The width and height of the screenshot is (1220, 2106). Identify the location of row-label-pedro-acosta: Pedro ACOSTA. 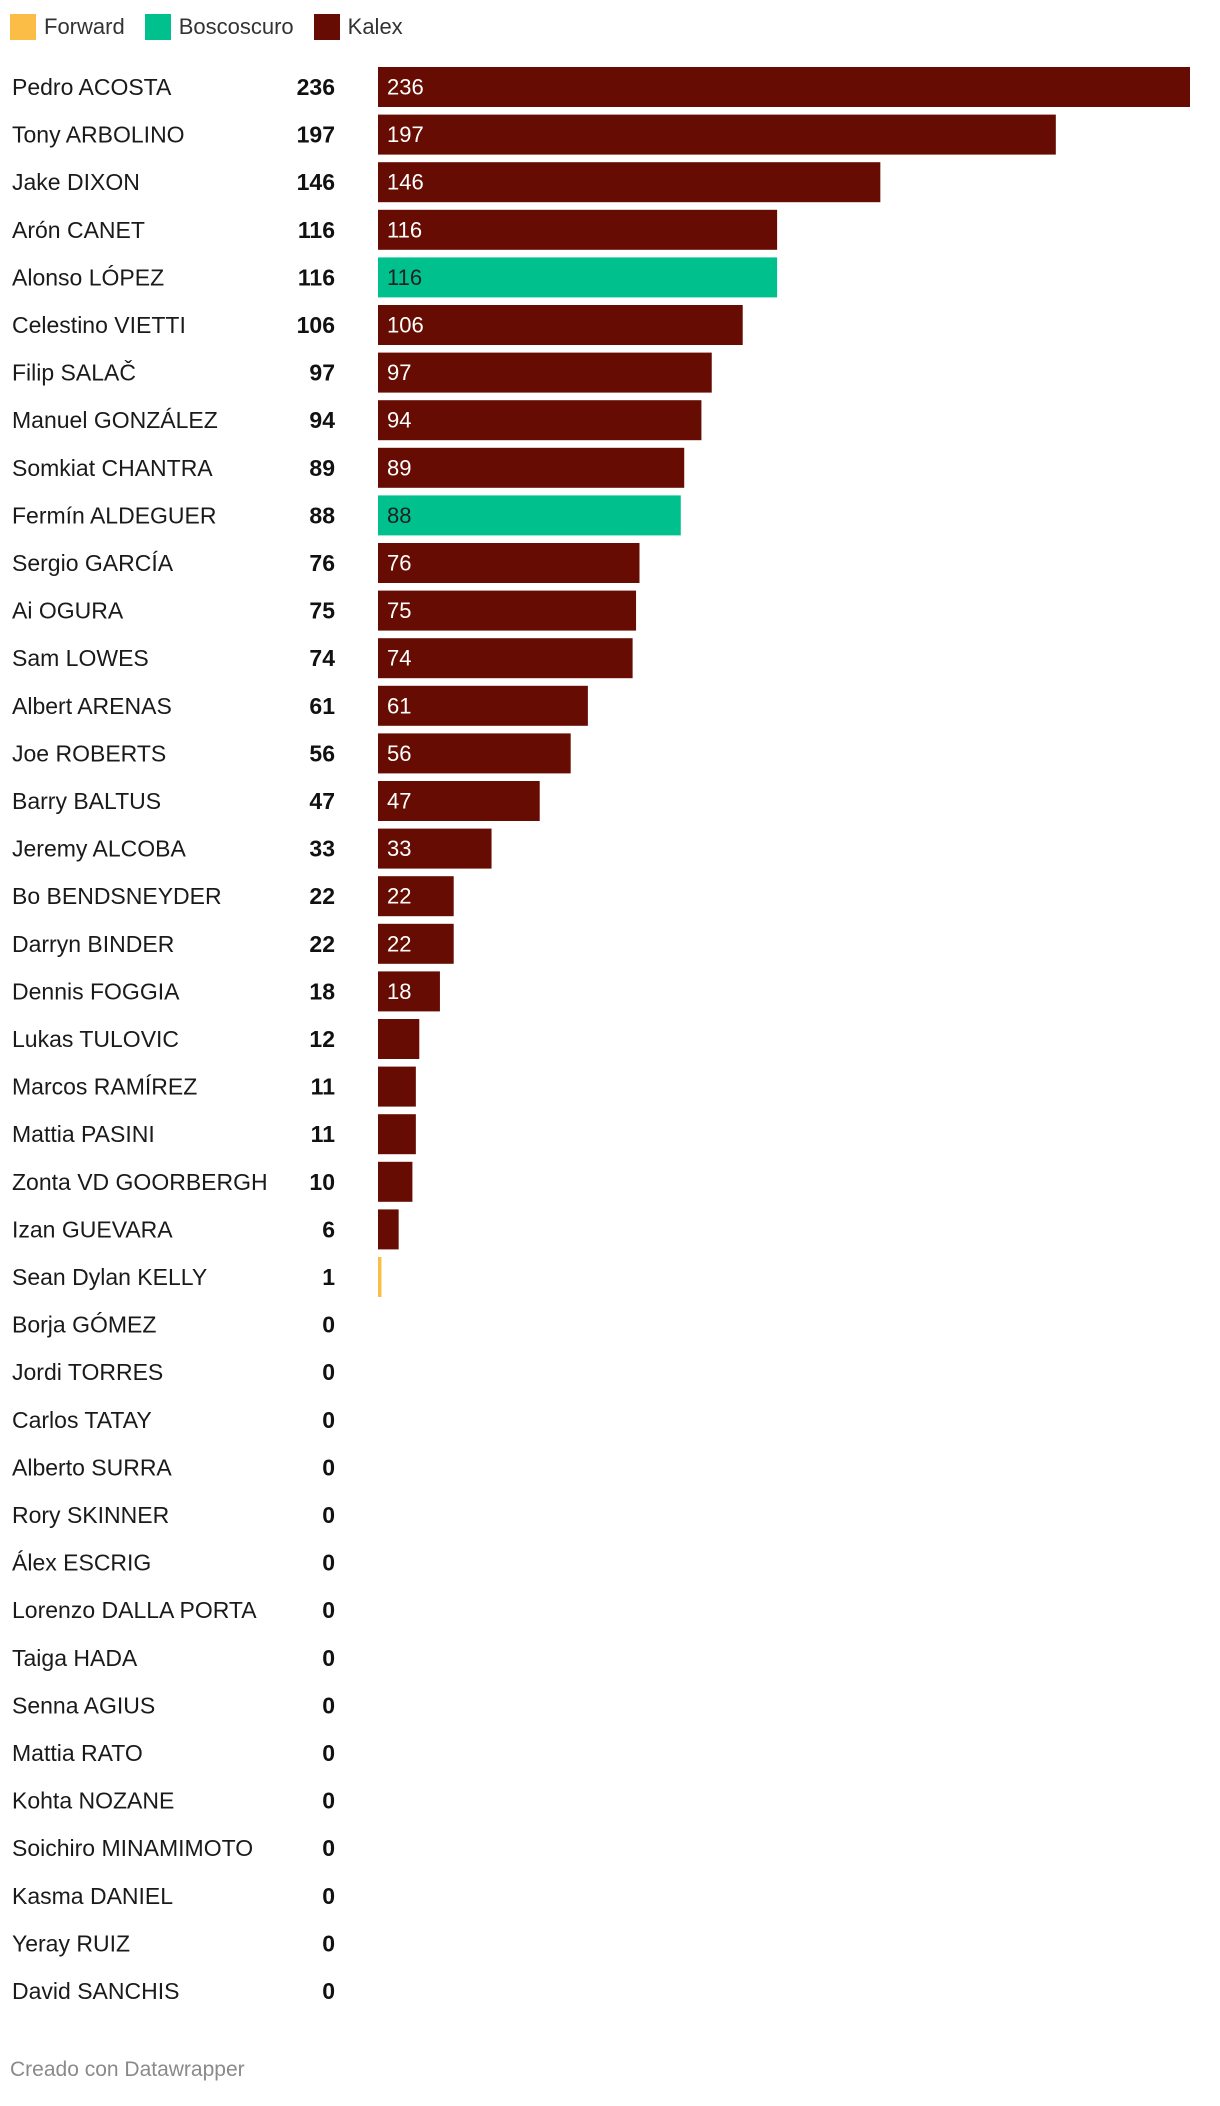
(92, 87).